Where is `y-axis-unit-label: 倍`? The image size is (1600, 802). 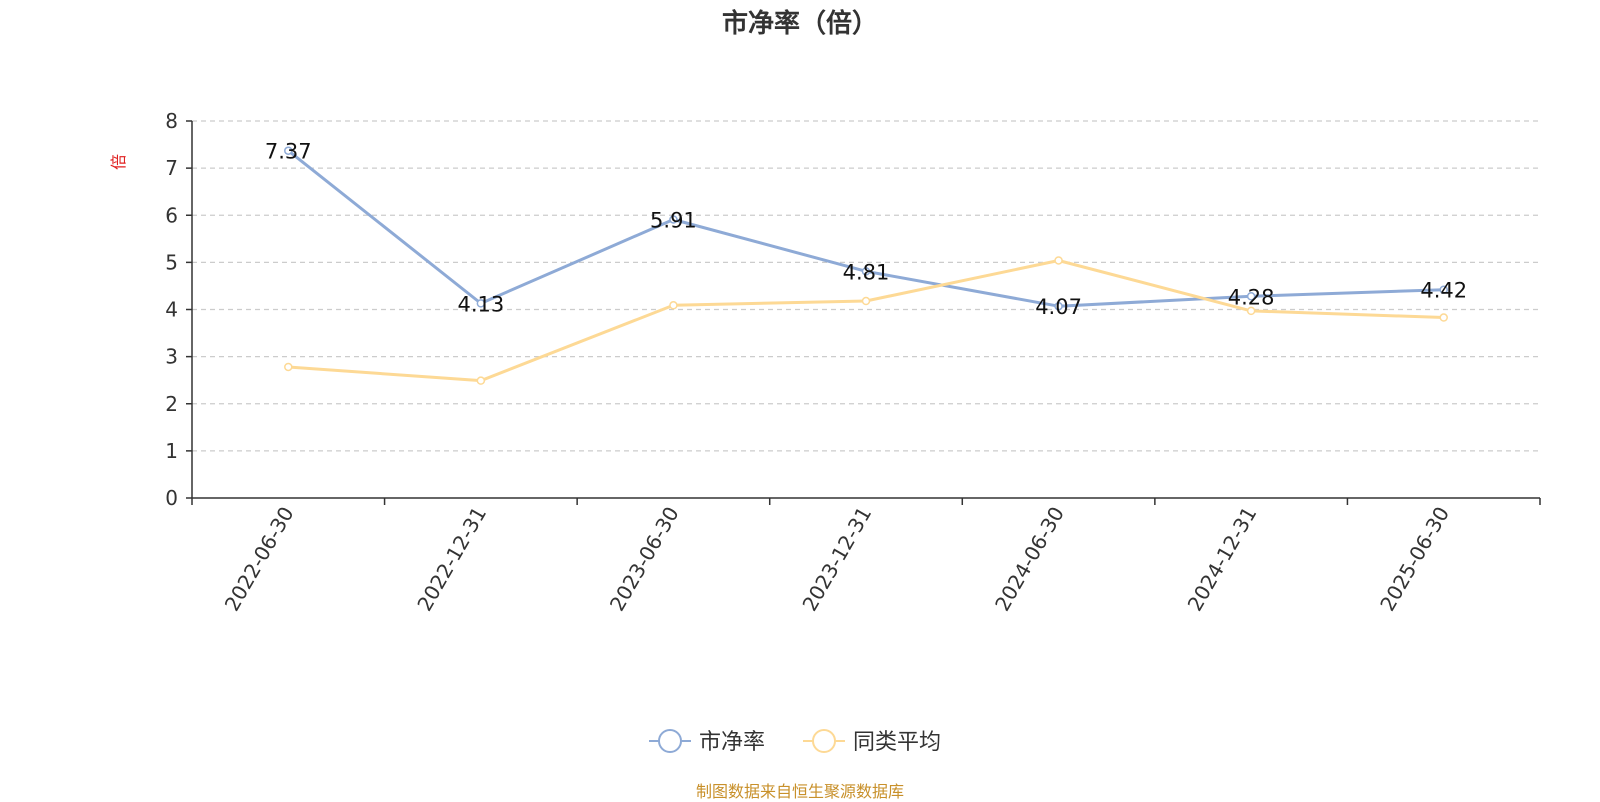 y-axis-unit-label: 倍 is located at coordinates (118, 162).